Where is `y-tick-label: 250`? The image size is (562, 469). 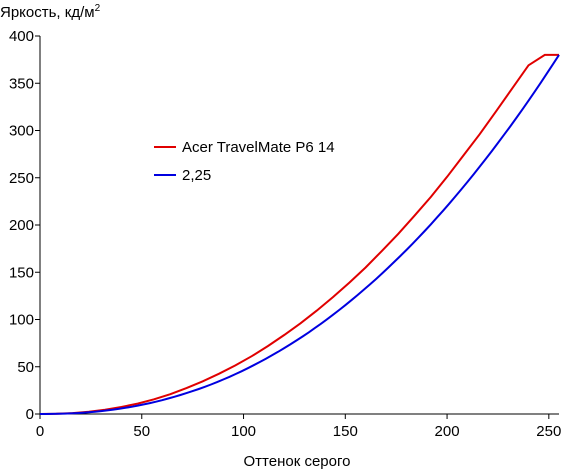
y-tick-label: 250 is located at coordinates (21, 178).